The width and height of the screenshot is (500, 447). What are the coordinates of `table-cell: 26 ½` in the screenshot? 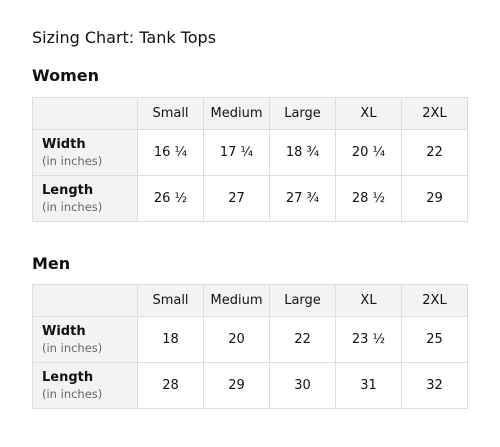 It's located at (170, 198).